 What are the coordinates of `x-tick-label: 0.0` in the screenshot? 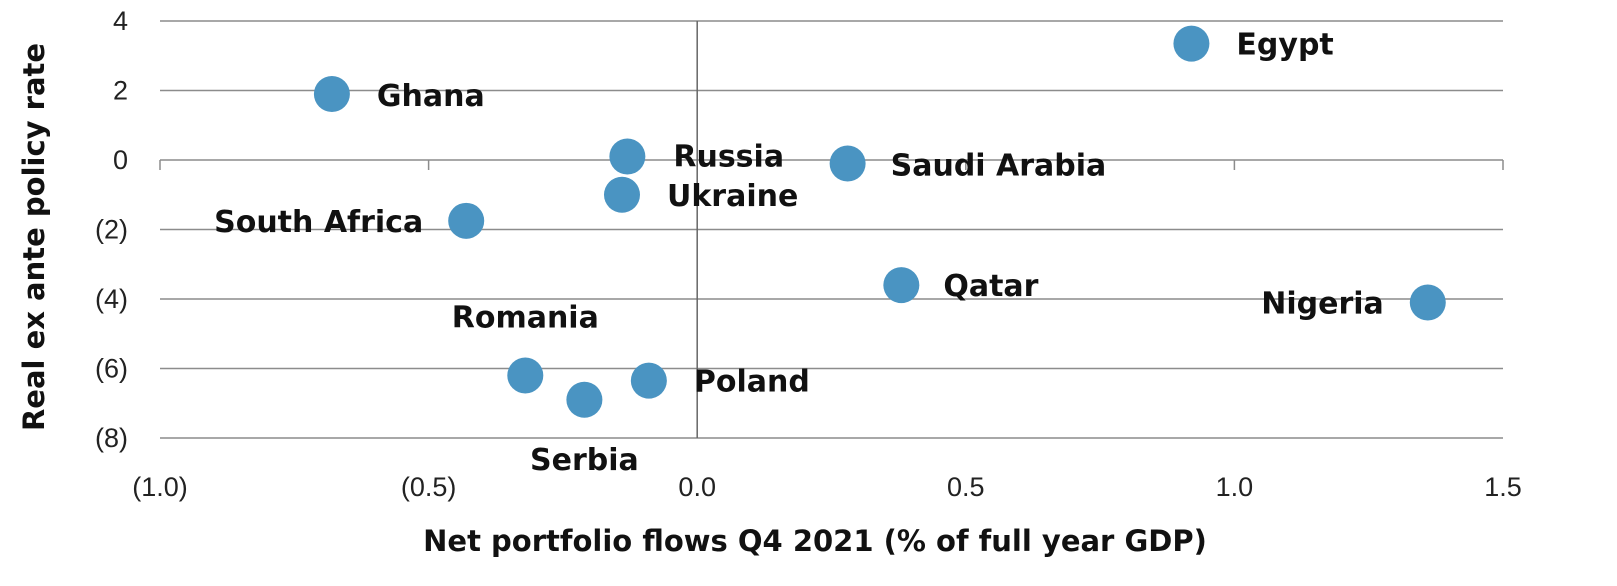 It's located at (697, 487).